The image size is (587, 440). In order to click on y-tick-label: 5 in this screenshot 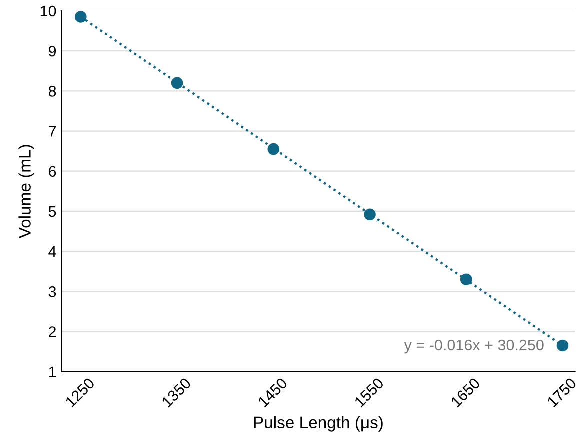, I will do `click(52, 212)`.